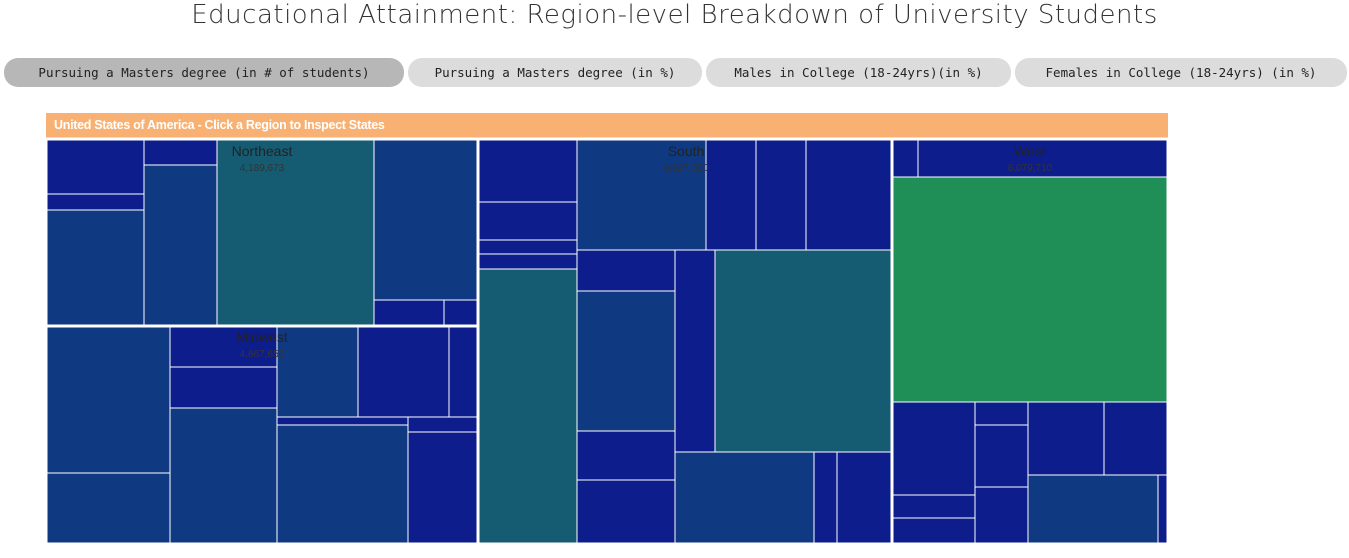 The image size is (1349, 558). I want to click on region-value-south: 8,627,390, so click(686, 168).